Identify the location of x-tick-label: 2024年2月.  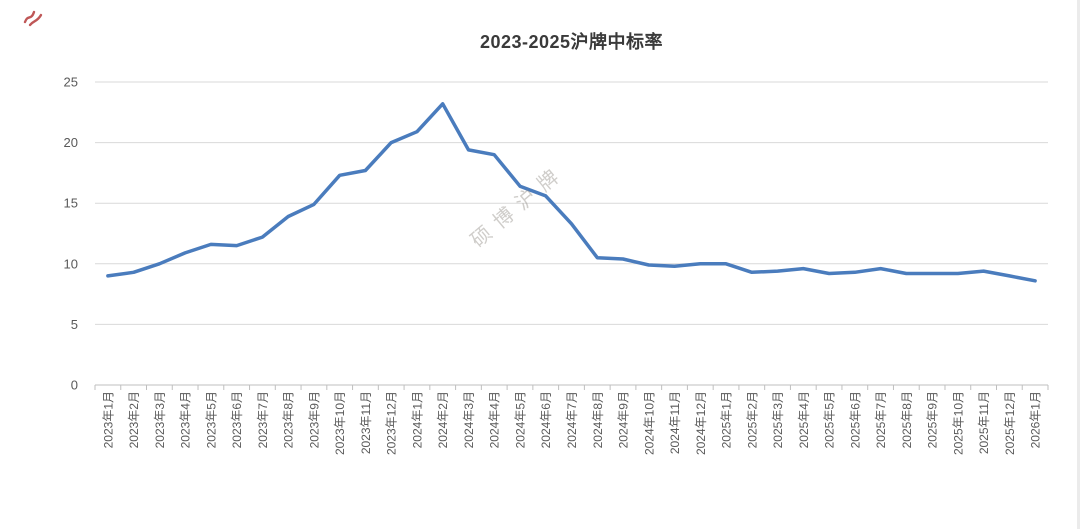
(443, 419).